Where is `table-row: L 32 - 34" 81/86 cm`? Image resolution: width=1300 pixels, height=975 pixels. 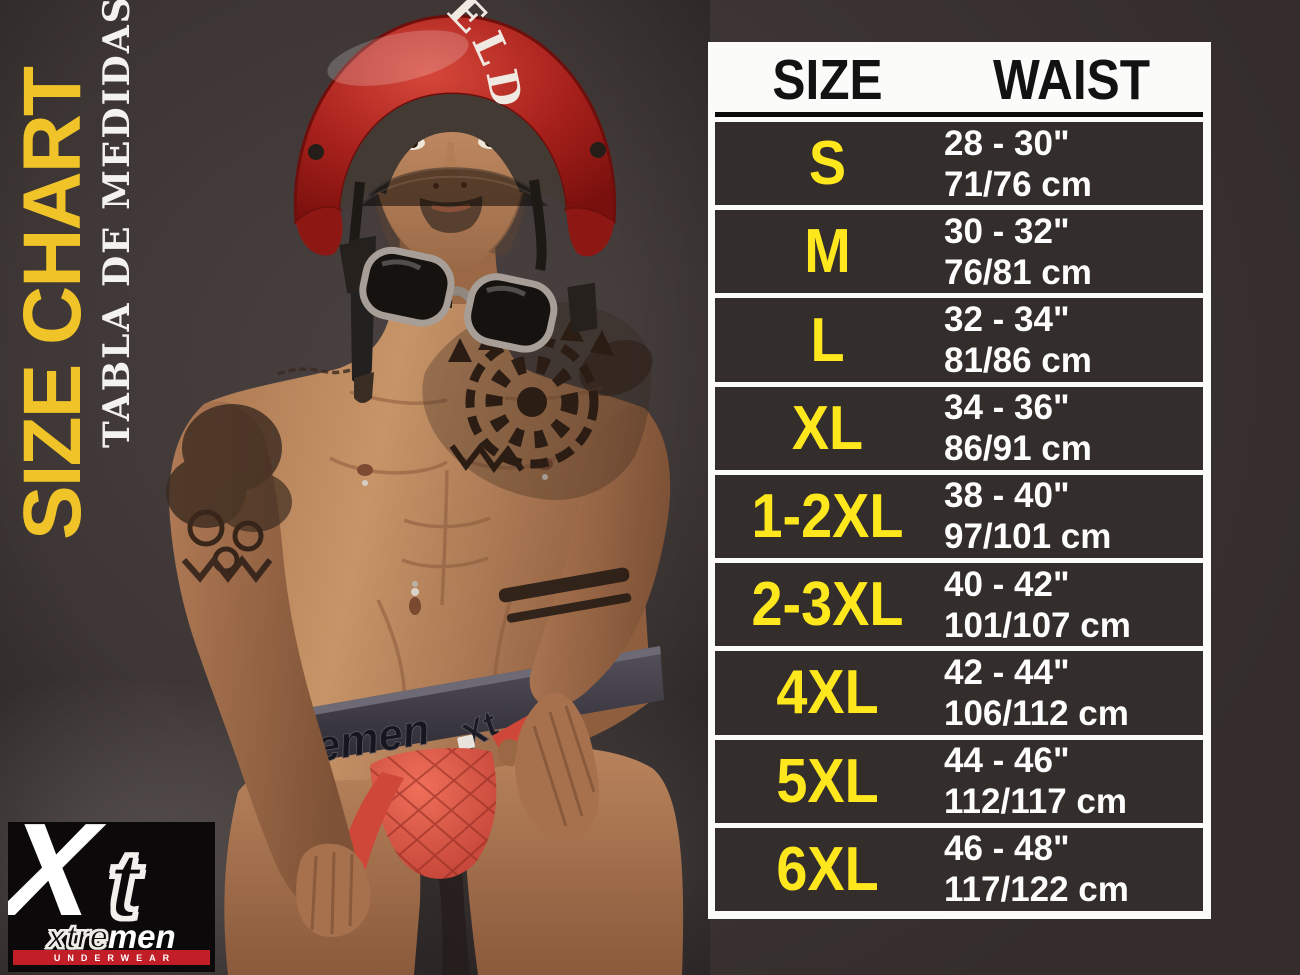 table-row: L 32 - 34" 81/86 cm is located at coordinates (959, 340).